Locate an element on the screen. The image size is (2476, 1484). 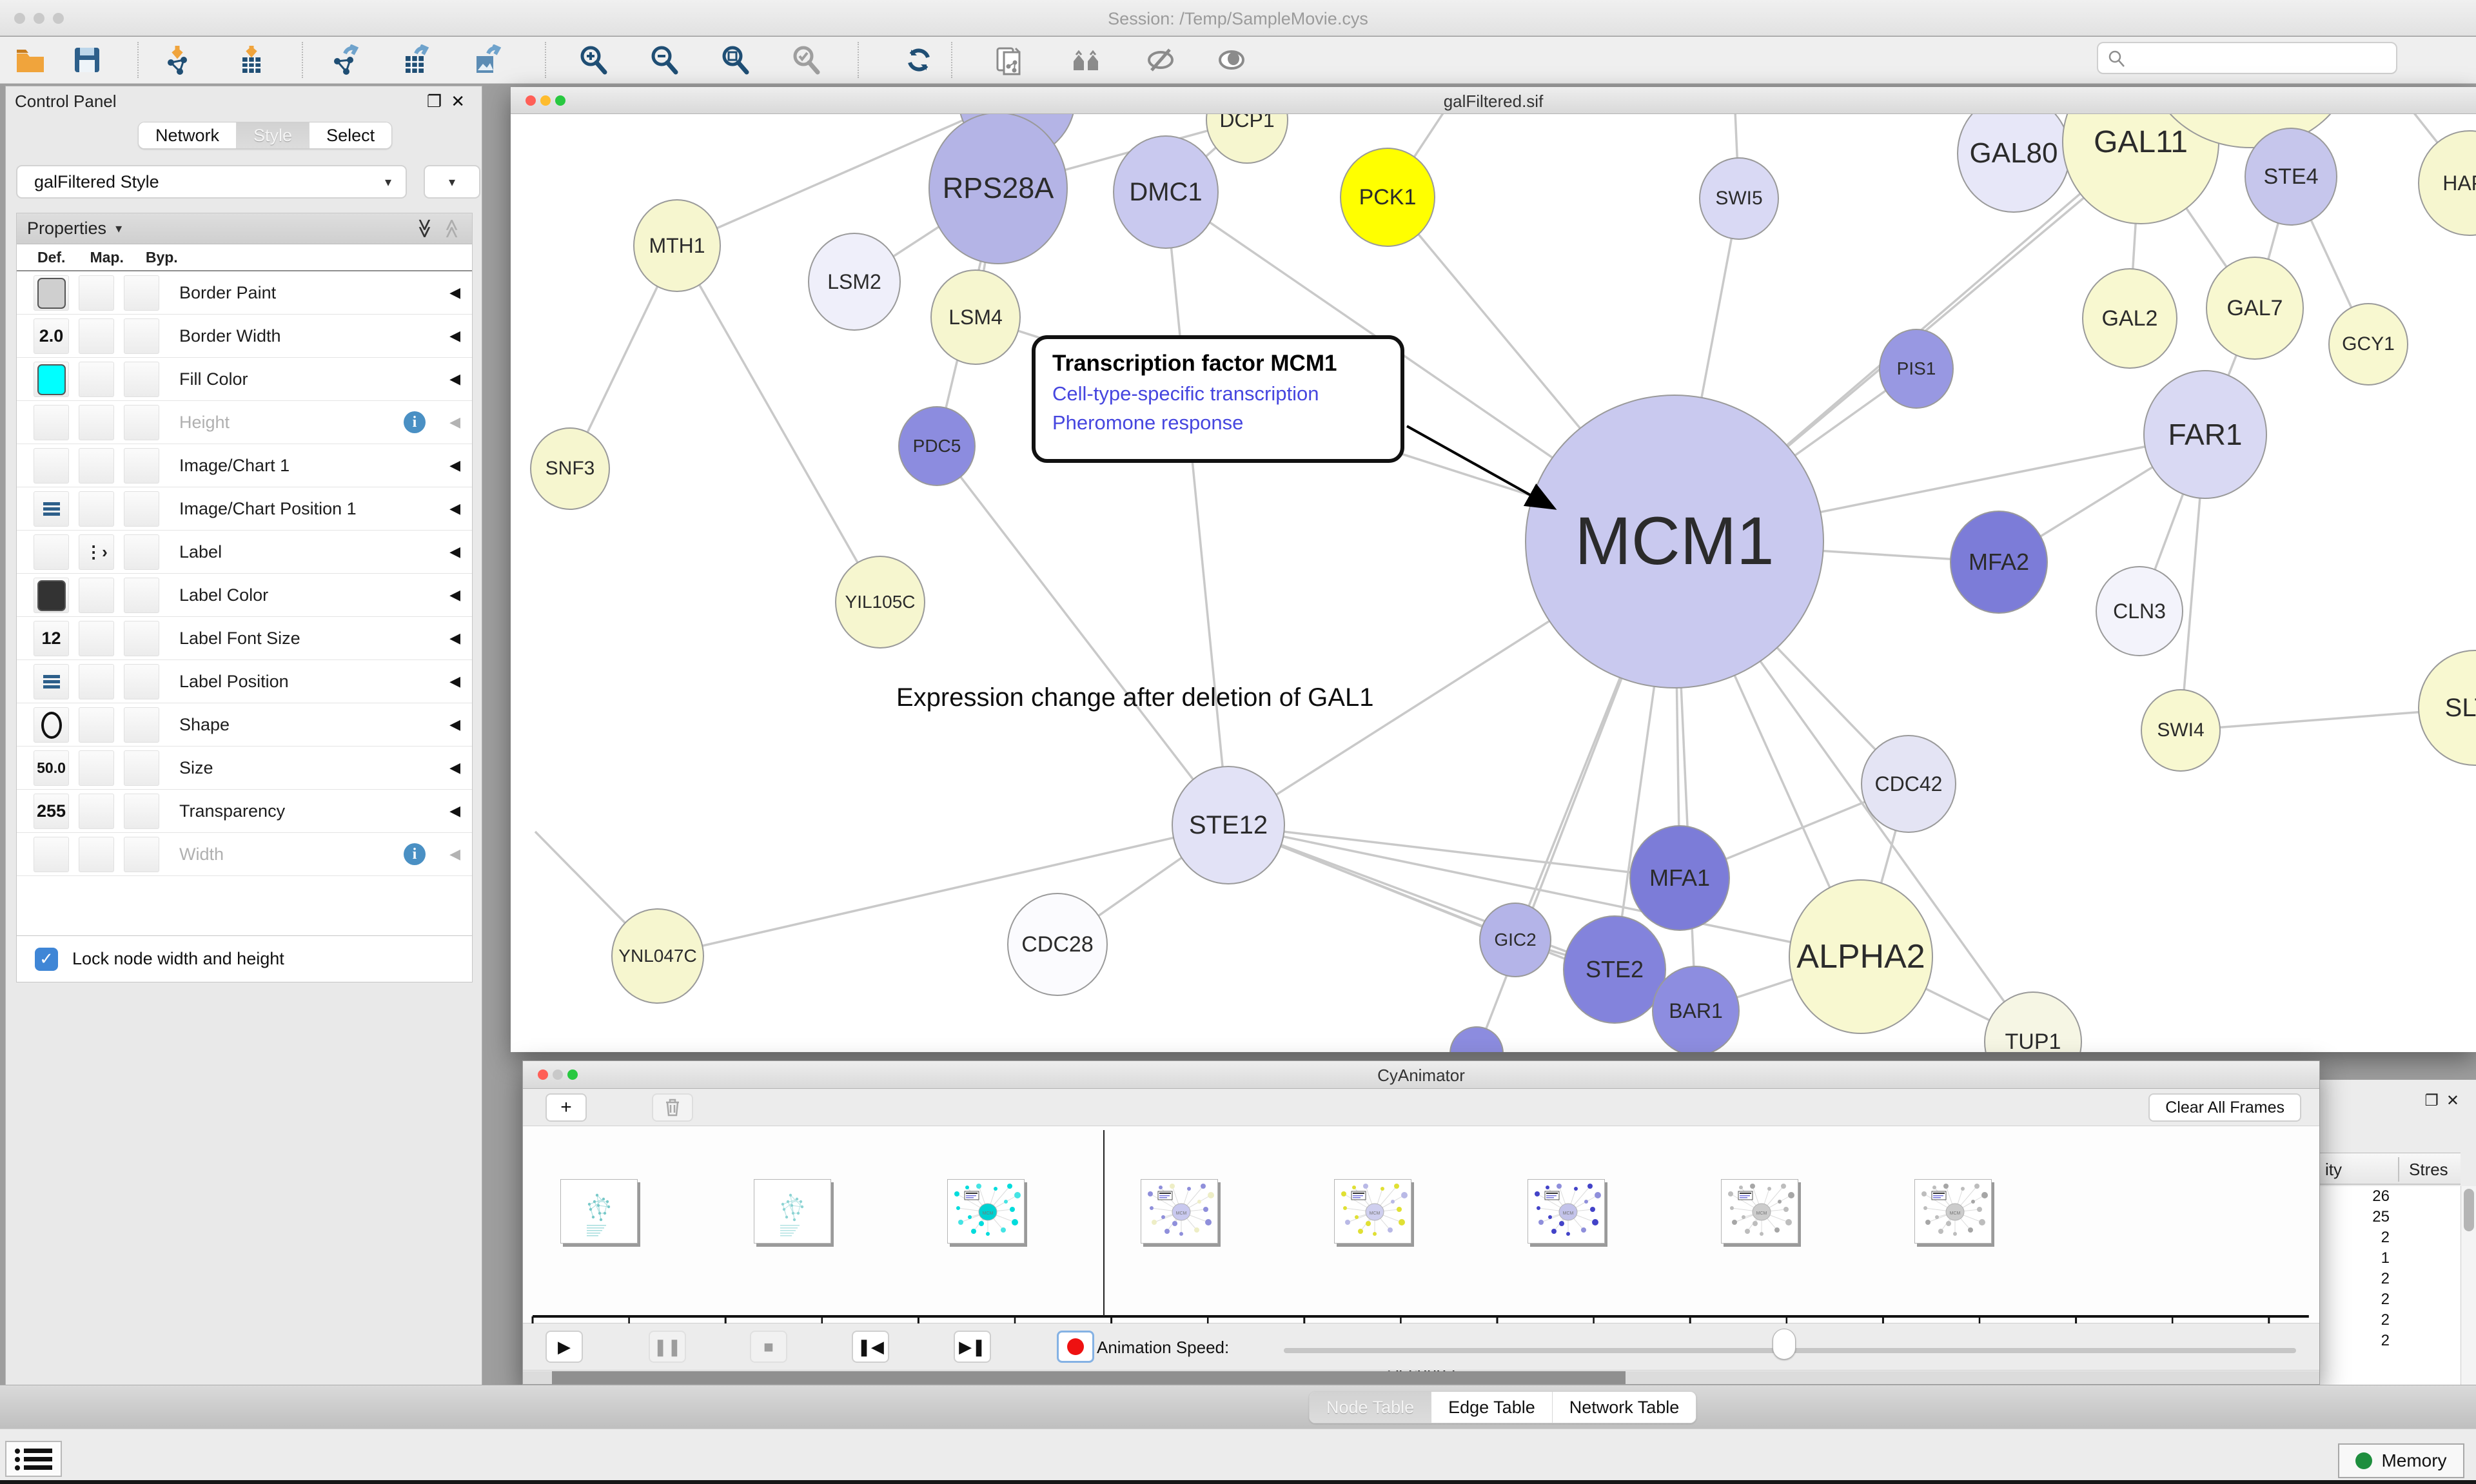
scrollbar-thumb is located at coordinates (1089, 1377).